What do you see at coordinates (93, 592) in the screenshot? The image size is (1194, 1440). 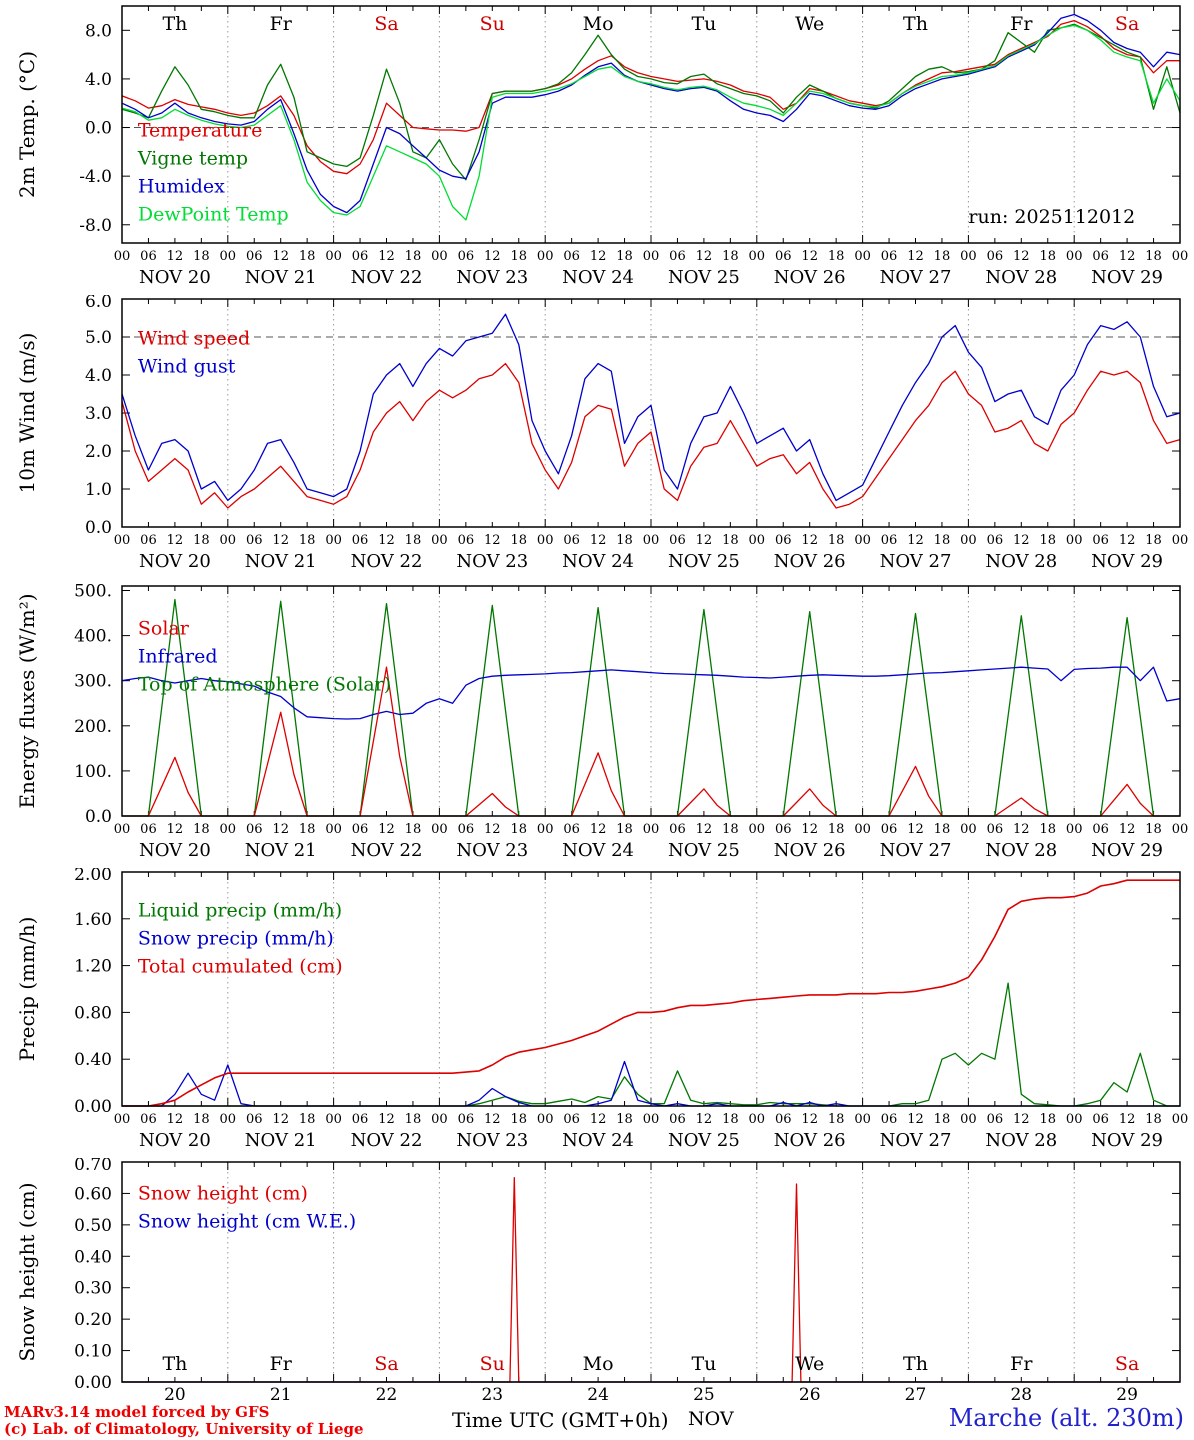 I see `svg-text: 500.` at bounding box center [93, 592].